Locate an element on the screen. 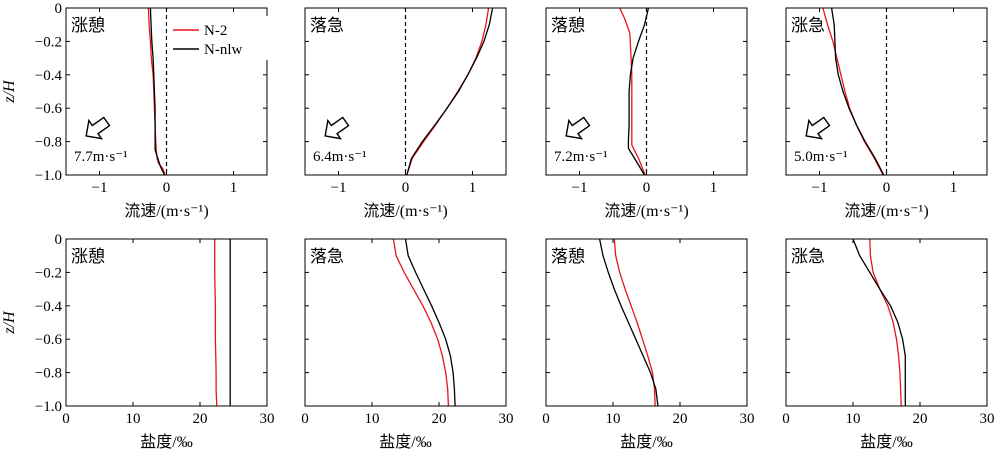  wind-speed-label: 5.0m·s⁻¹ is located at coordinates (821, 157).